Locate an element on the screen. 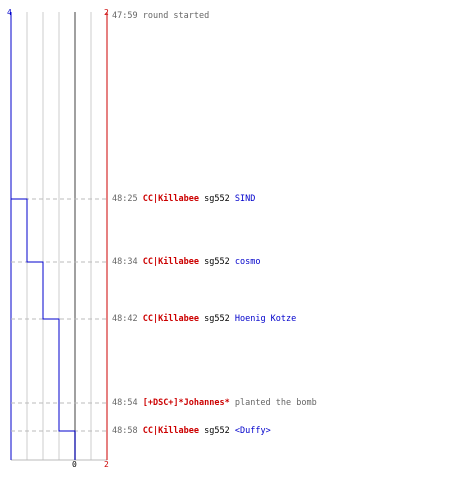 This screenshot has width=450, height=500. victim-name: SIND is located at coordinates (245, 199).